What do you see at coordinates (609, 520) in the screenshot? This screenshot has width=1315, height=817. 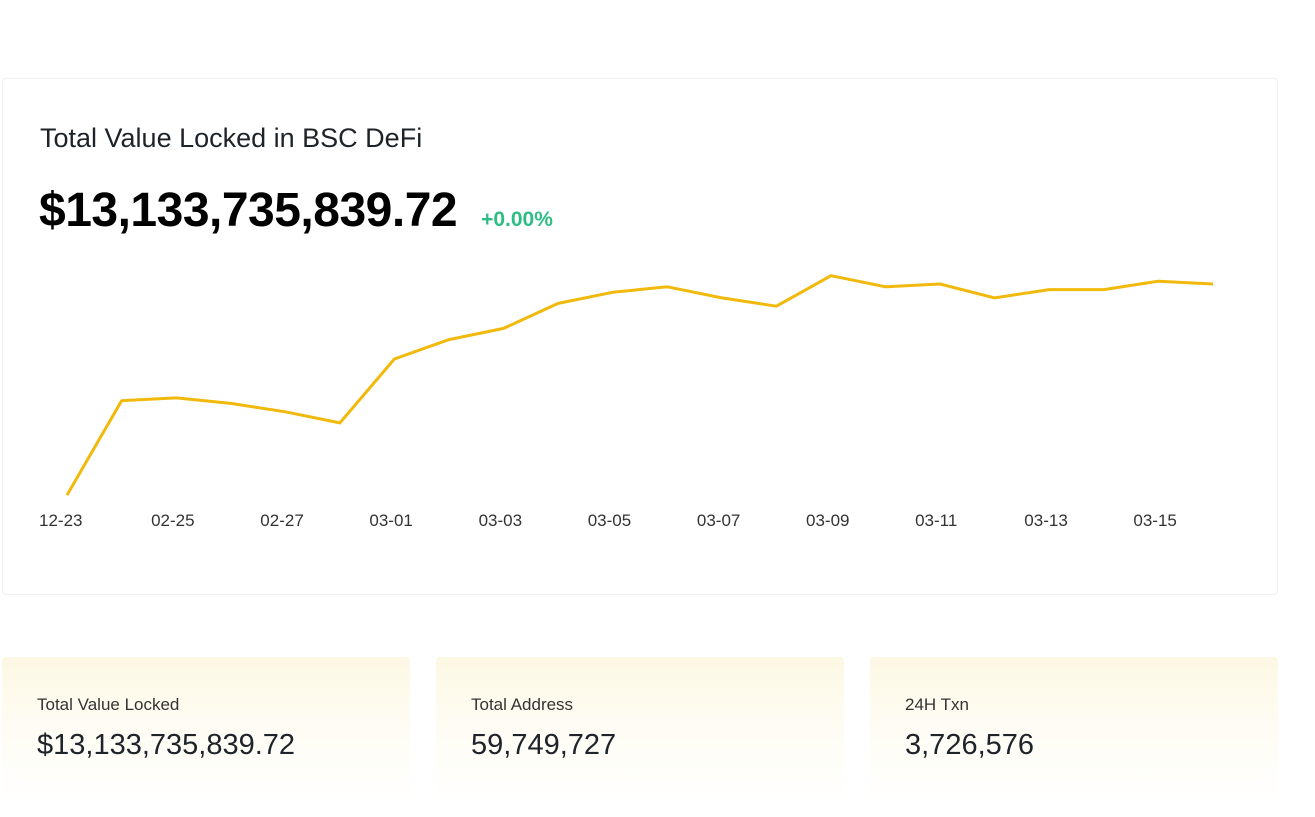 I see `x-tick-label: 03-05` at bounding box center [609, 520].